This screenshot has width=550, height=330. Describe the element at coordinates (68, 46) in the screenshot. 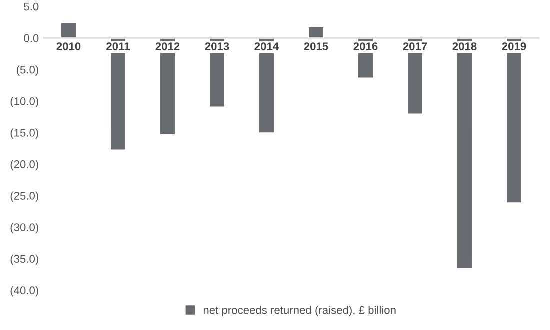

I see `x-tick-label: 2010` at that location.